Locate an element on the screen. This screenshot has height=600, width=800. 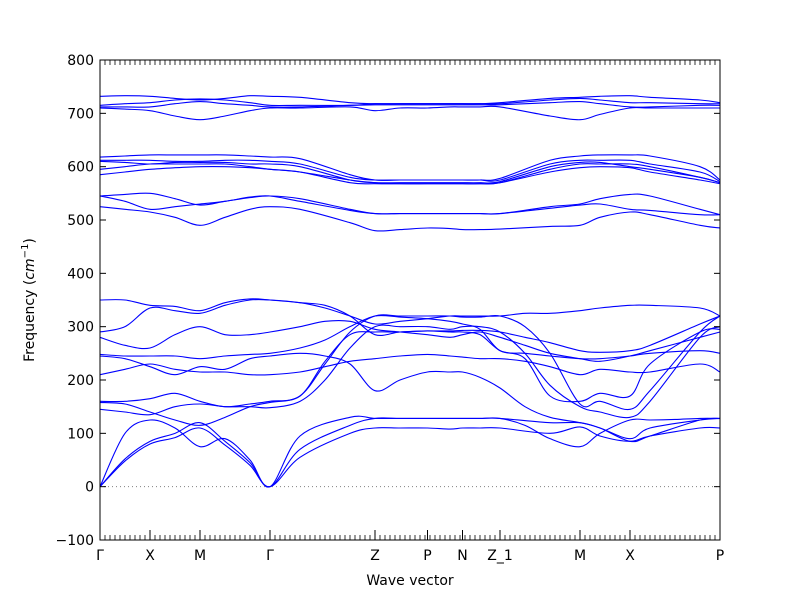
x-axis-label: Wave vector is located at coordinates (410, 581).